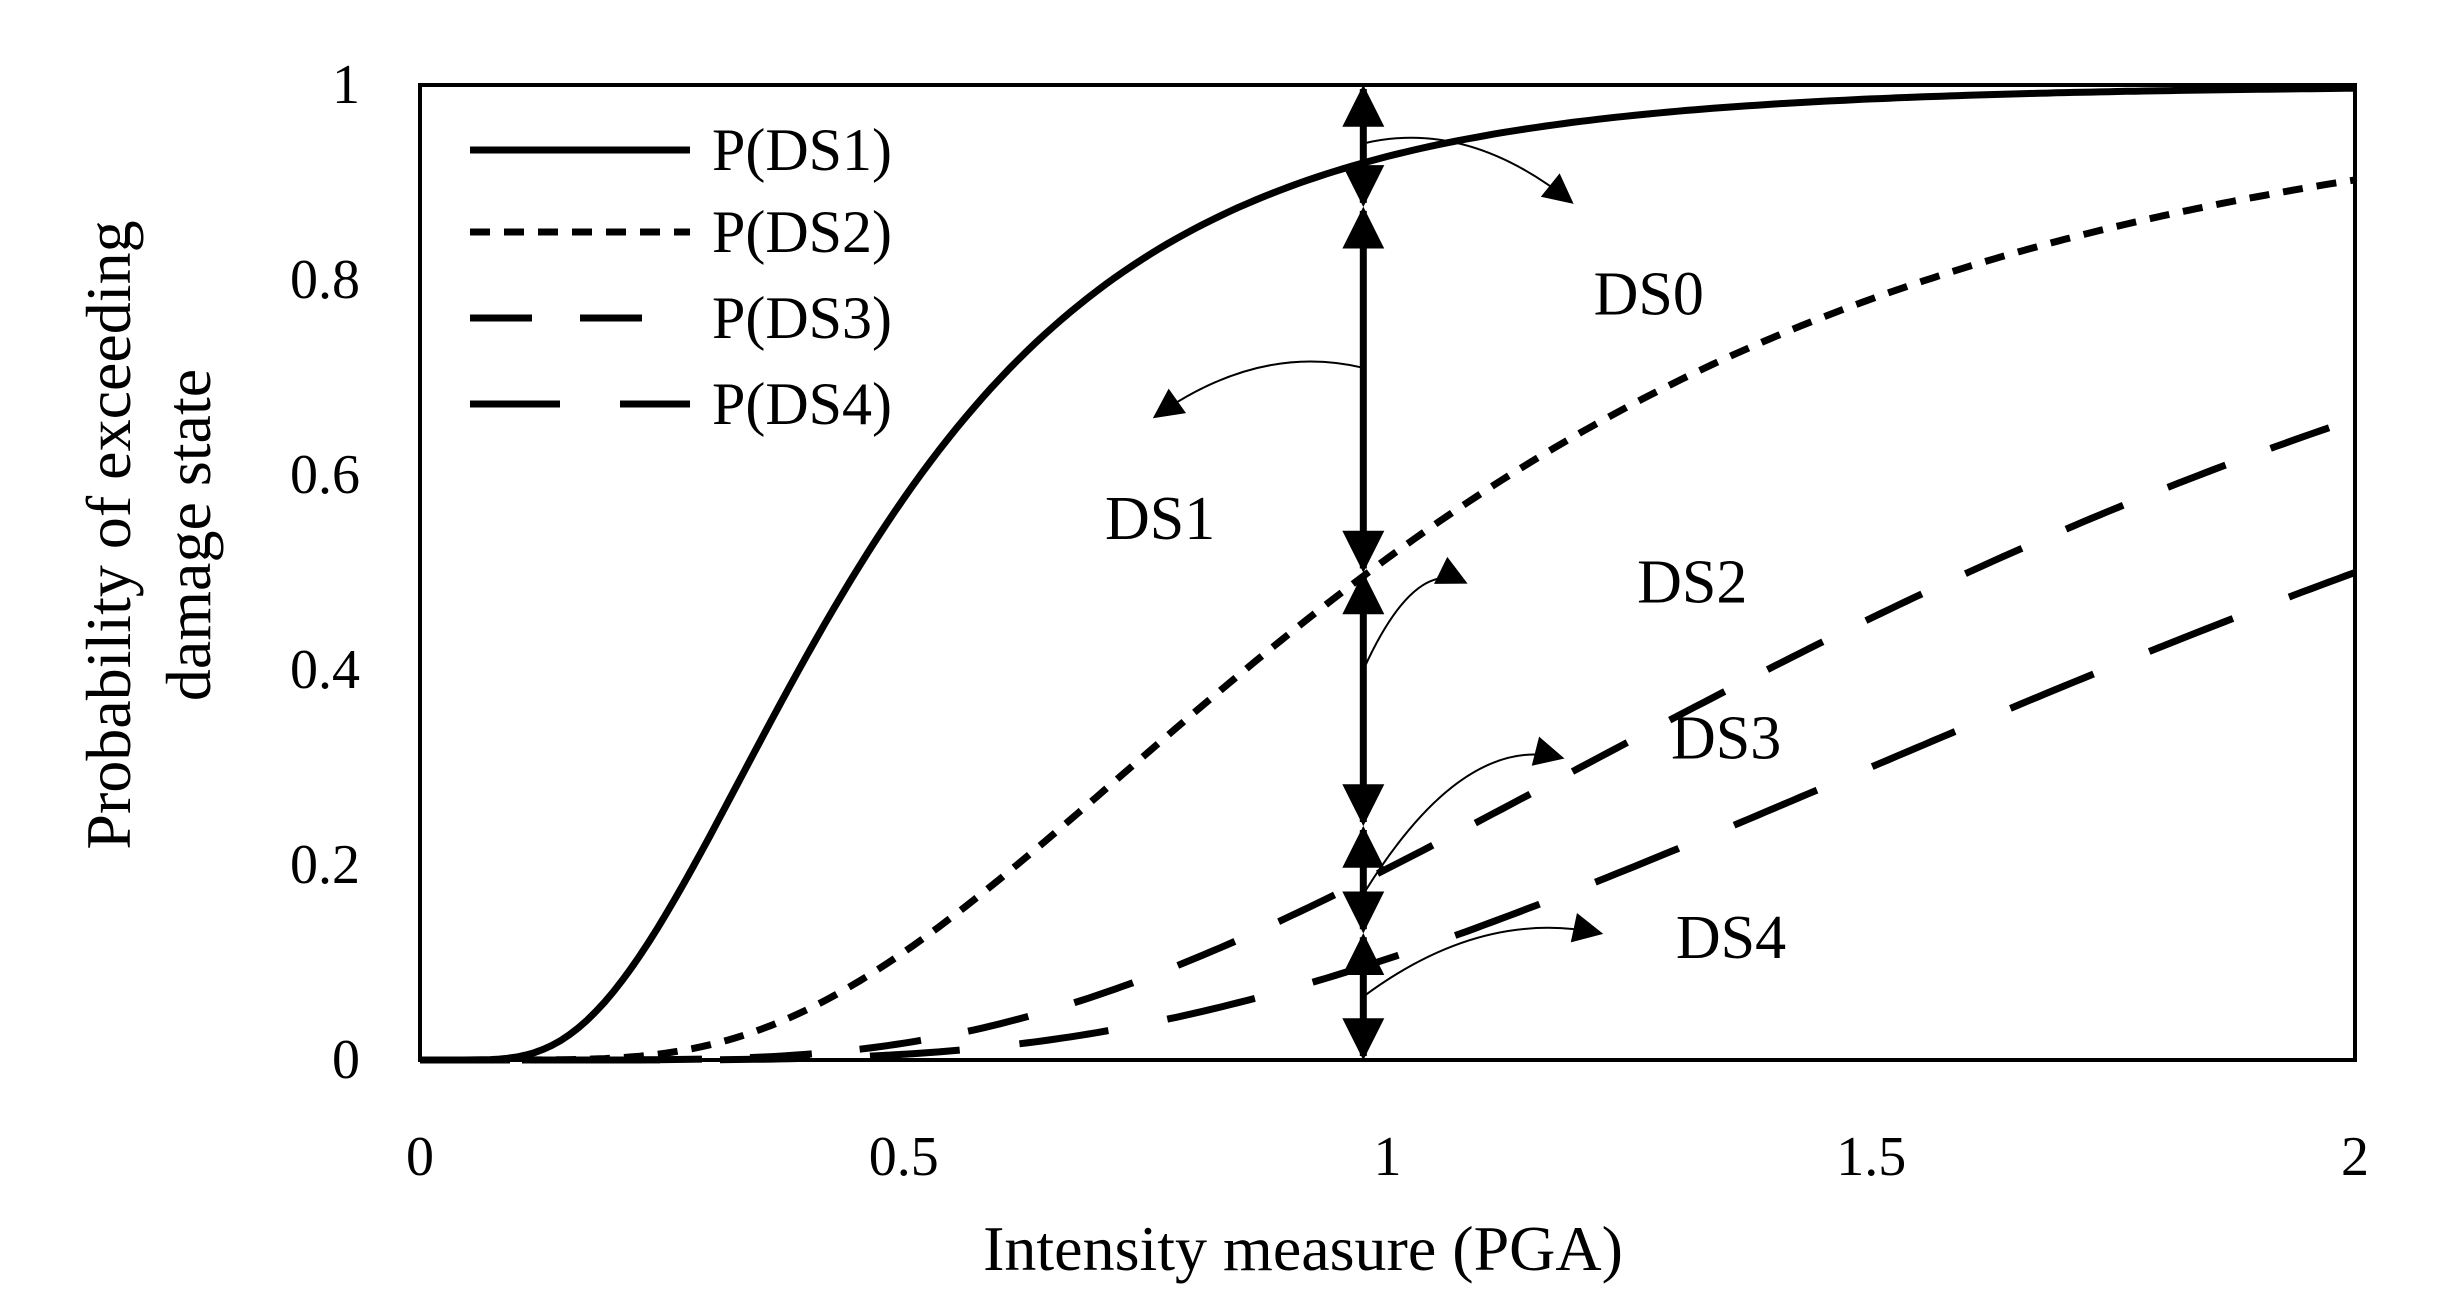 The width and height of the screenshot is (2441, 1314). I want to click on x-tick-label: 0.5, so click(904, 1157).